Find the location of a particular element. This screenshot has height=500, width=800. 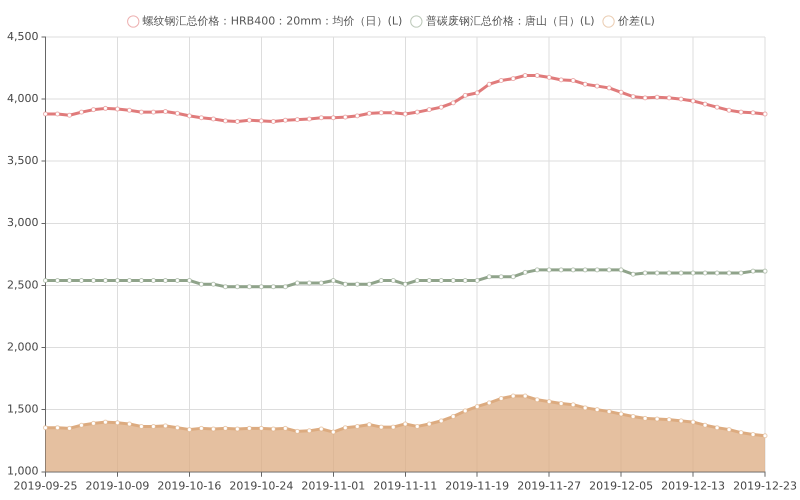

x-tick-label: 2019-10-24 is located at coordinates (261, 485).